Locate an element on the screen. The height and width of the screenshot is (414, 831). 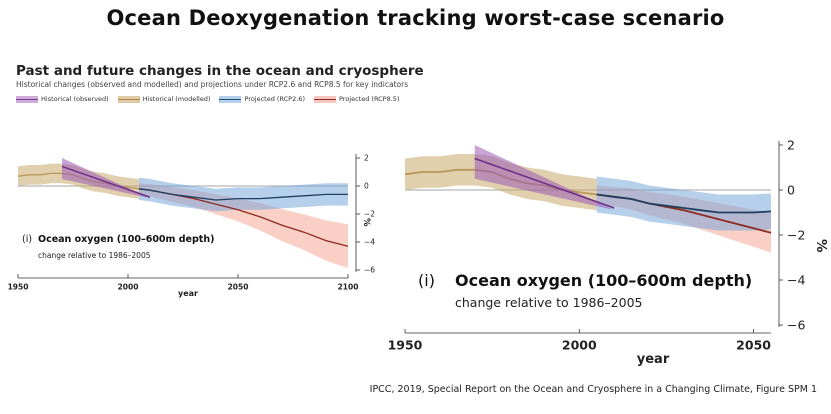
legend-item-projected-rcp26: Projected (RCP2.6) is located at coordinates (262, 99).